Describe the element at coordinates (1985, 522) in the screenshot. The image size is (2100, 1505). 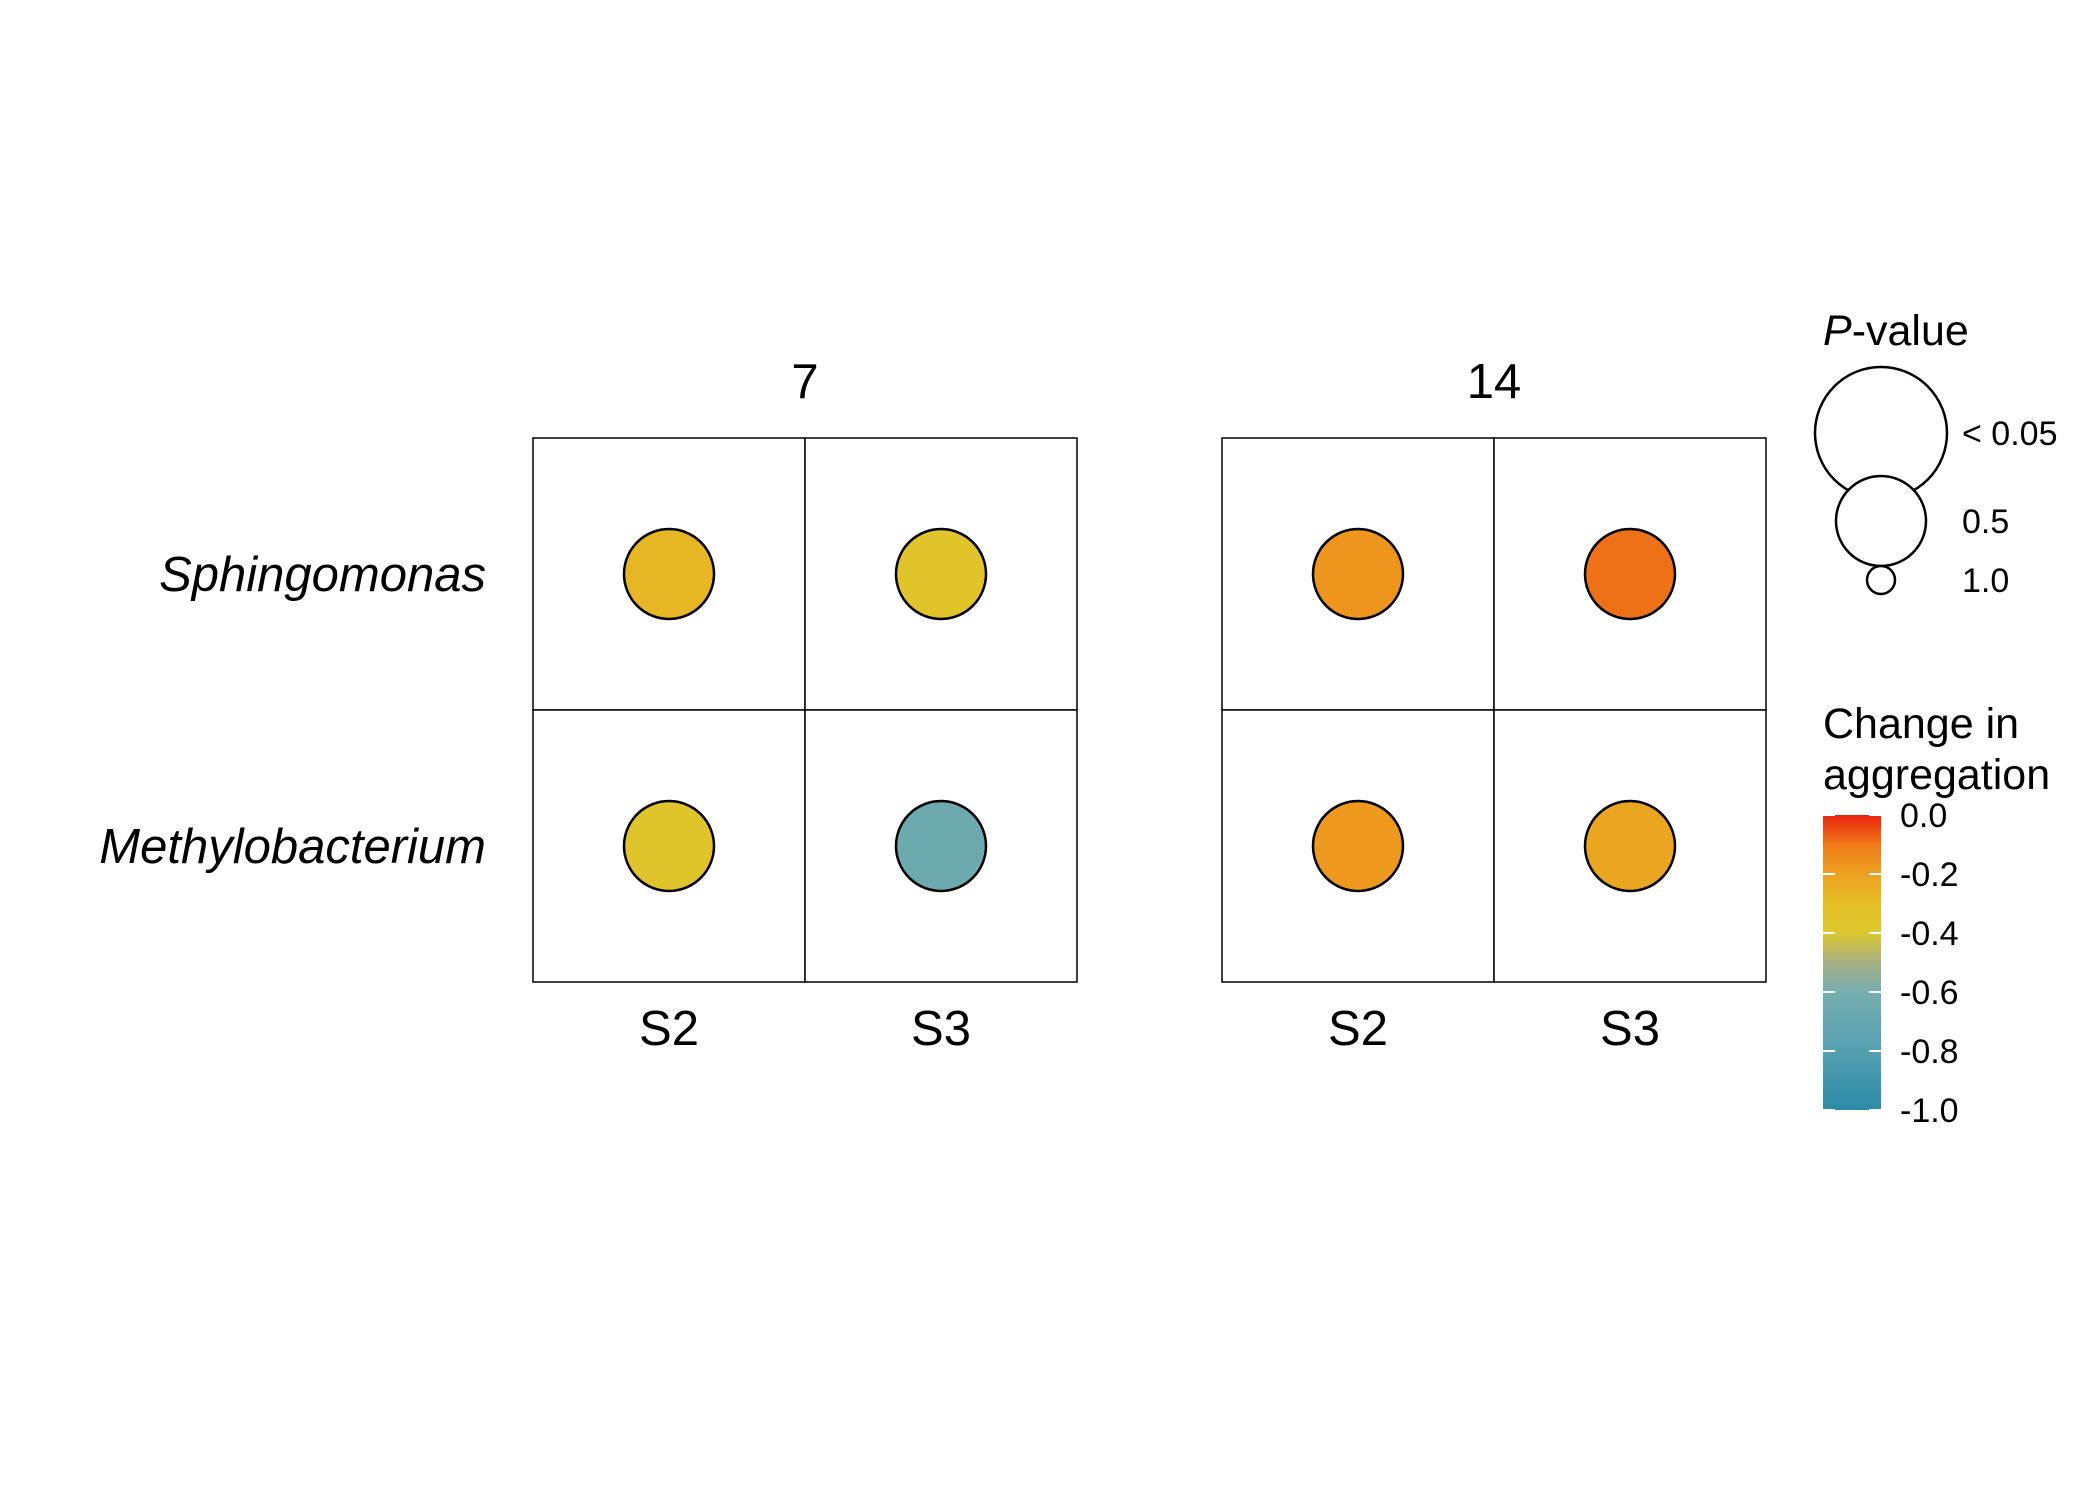
I see `size-legend-label: 0.5` at that location.